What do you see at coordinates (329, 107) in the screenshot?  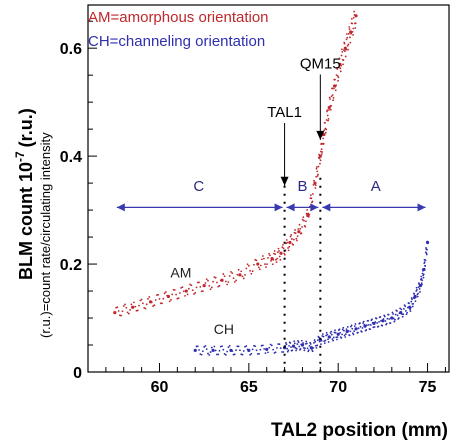 I see `series-am-point` at bounding box center [329, 107].